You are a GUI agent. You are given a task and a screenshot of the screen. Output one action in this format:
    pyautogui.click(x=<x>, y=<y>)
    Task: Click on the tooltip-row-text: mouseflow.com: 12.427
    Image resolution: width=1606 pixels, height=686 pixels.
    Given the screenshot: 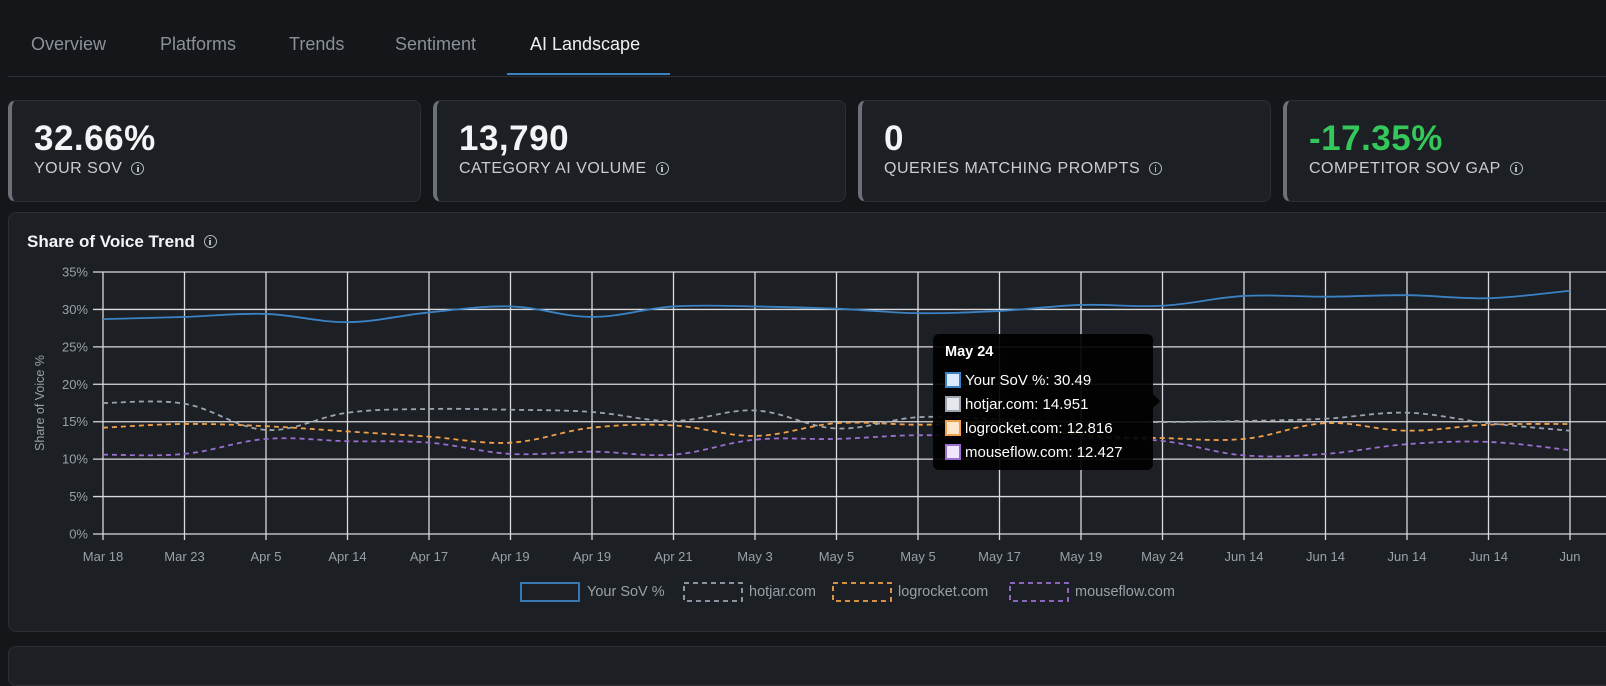 What is the action you would take?
    pyautogui.click(x=1044, y=452)
    